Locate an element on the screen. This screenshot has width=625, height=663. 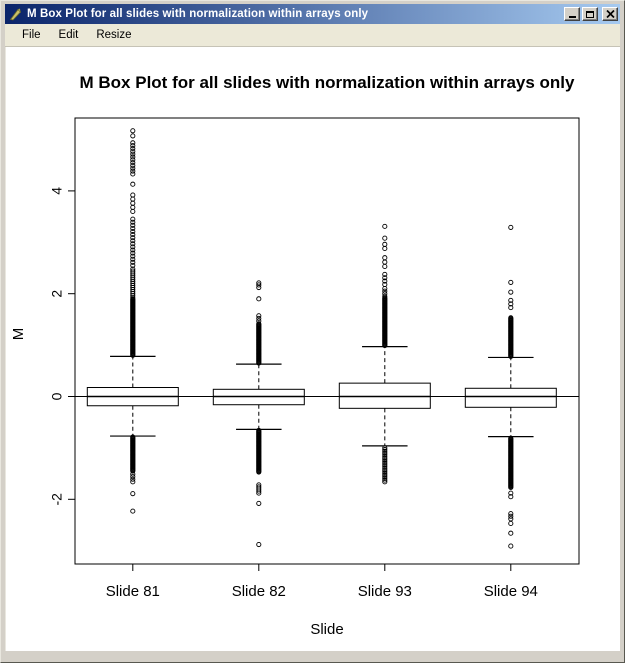
x-axis-label: Slide is located at coordinates (326, 629).